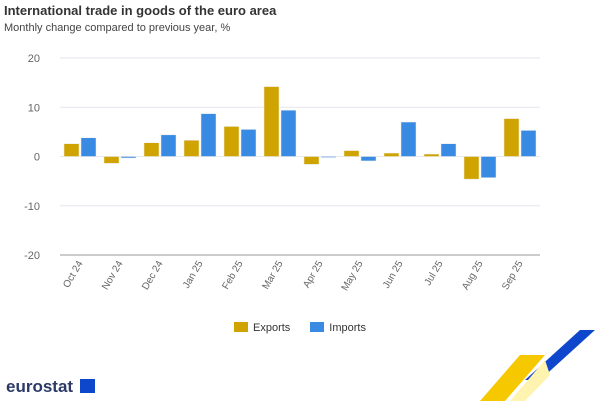  What do you see at coordinates (34, 108) in the screenshot?
I see `y-tick-label: 10` at bounding box center [34, 108].